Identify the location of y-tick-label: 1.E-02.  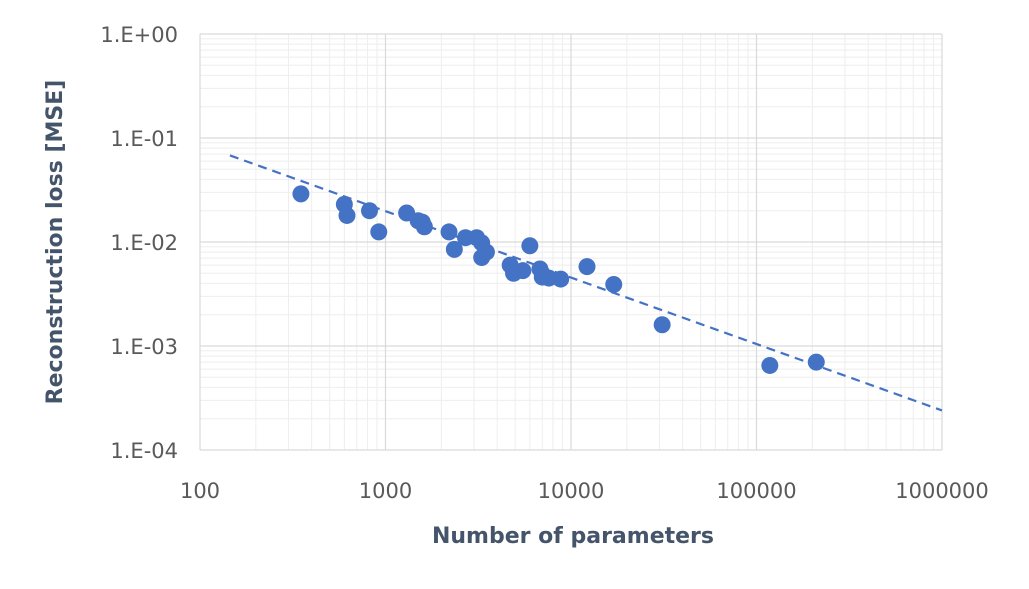
(144, 243).